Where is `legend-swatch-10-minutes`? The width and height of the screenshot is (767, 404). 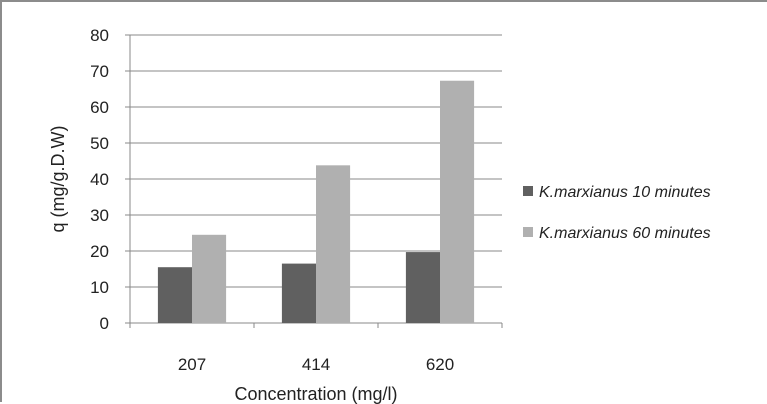
legend-swatch-10-minutes is located at coordinates (528, 191).